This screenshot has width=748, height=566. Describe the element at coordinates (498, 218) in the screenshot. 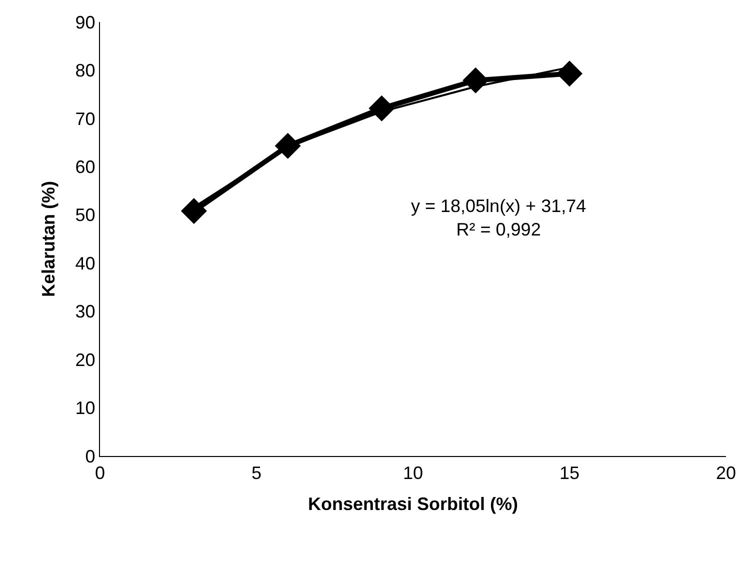

I see `annotation: y = 18,05ln(x) + 31,74 R² = 0,992` at that location.